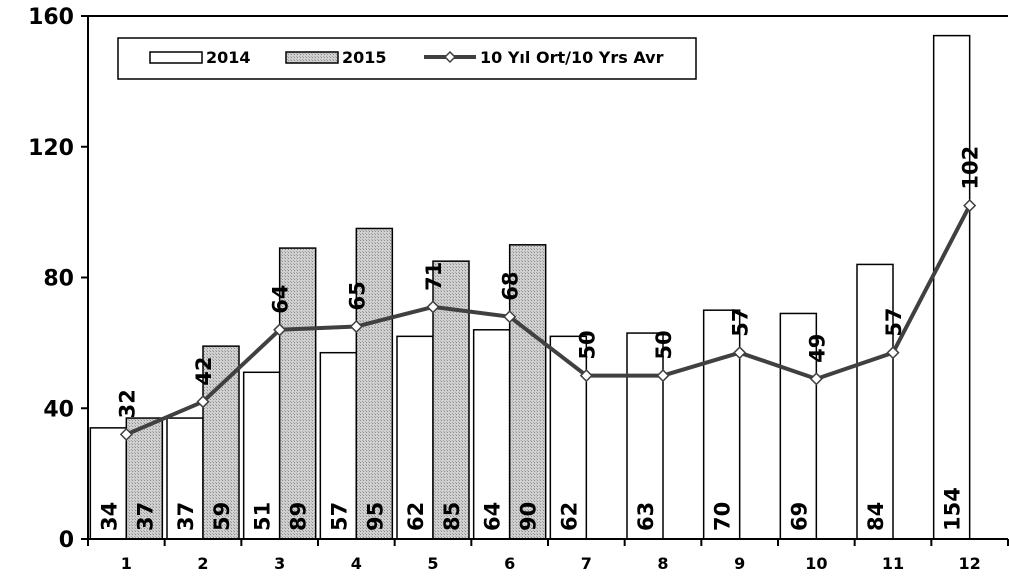 Image resolution: width=1009 pixels, height=583 pixels. I want to click on x-tick-label-6: 6, so click(509, 563).